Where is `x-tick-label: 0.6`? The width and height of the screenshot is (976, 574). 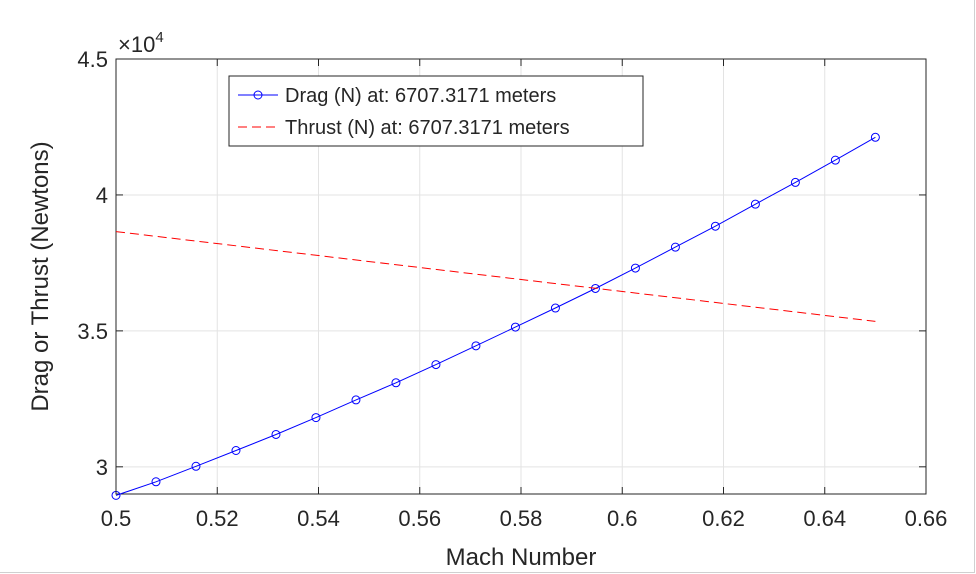 x-tick-label: 0.6 is located at coordinates (622, 518).